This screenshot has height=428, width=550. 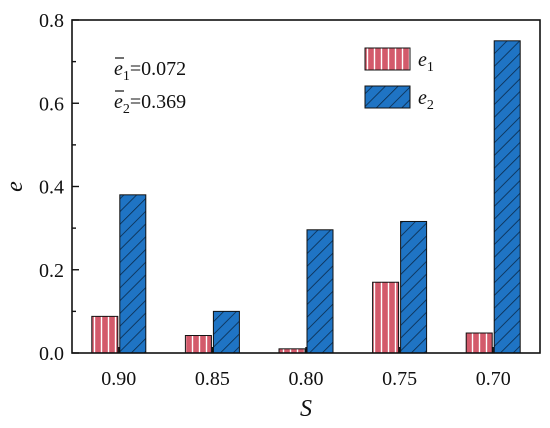 What do you see at coordinates (51, 271) in the screenshot?
I see `y-tick-label: 0.2` at bounding box center [51, 271].